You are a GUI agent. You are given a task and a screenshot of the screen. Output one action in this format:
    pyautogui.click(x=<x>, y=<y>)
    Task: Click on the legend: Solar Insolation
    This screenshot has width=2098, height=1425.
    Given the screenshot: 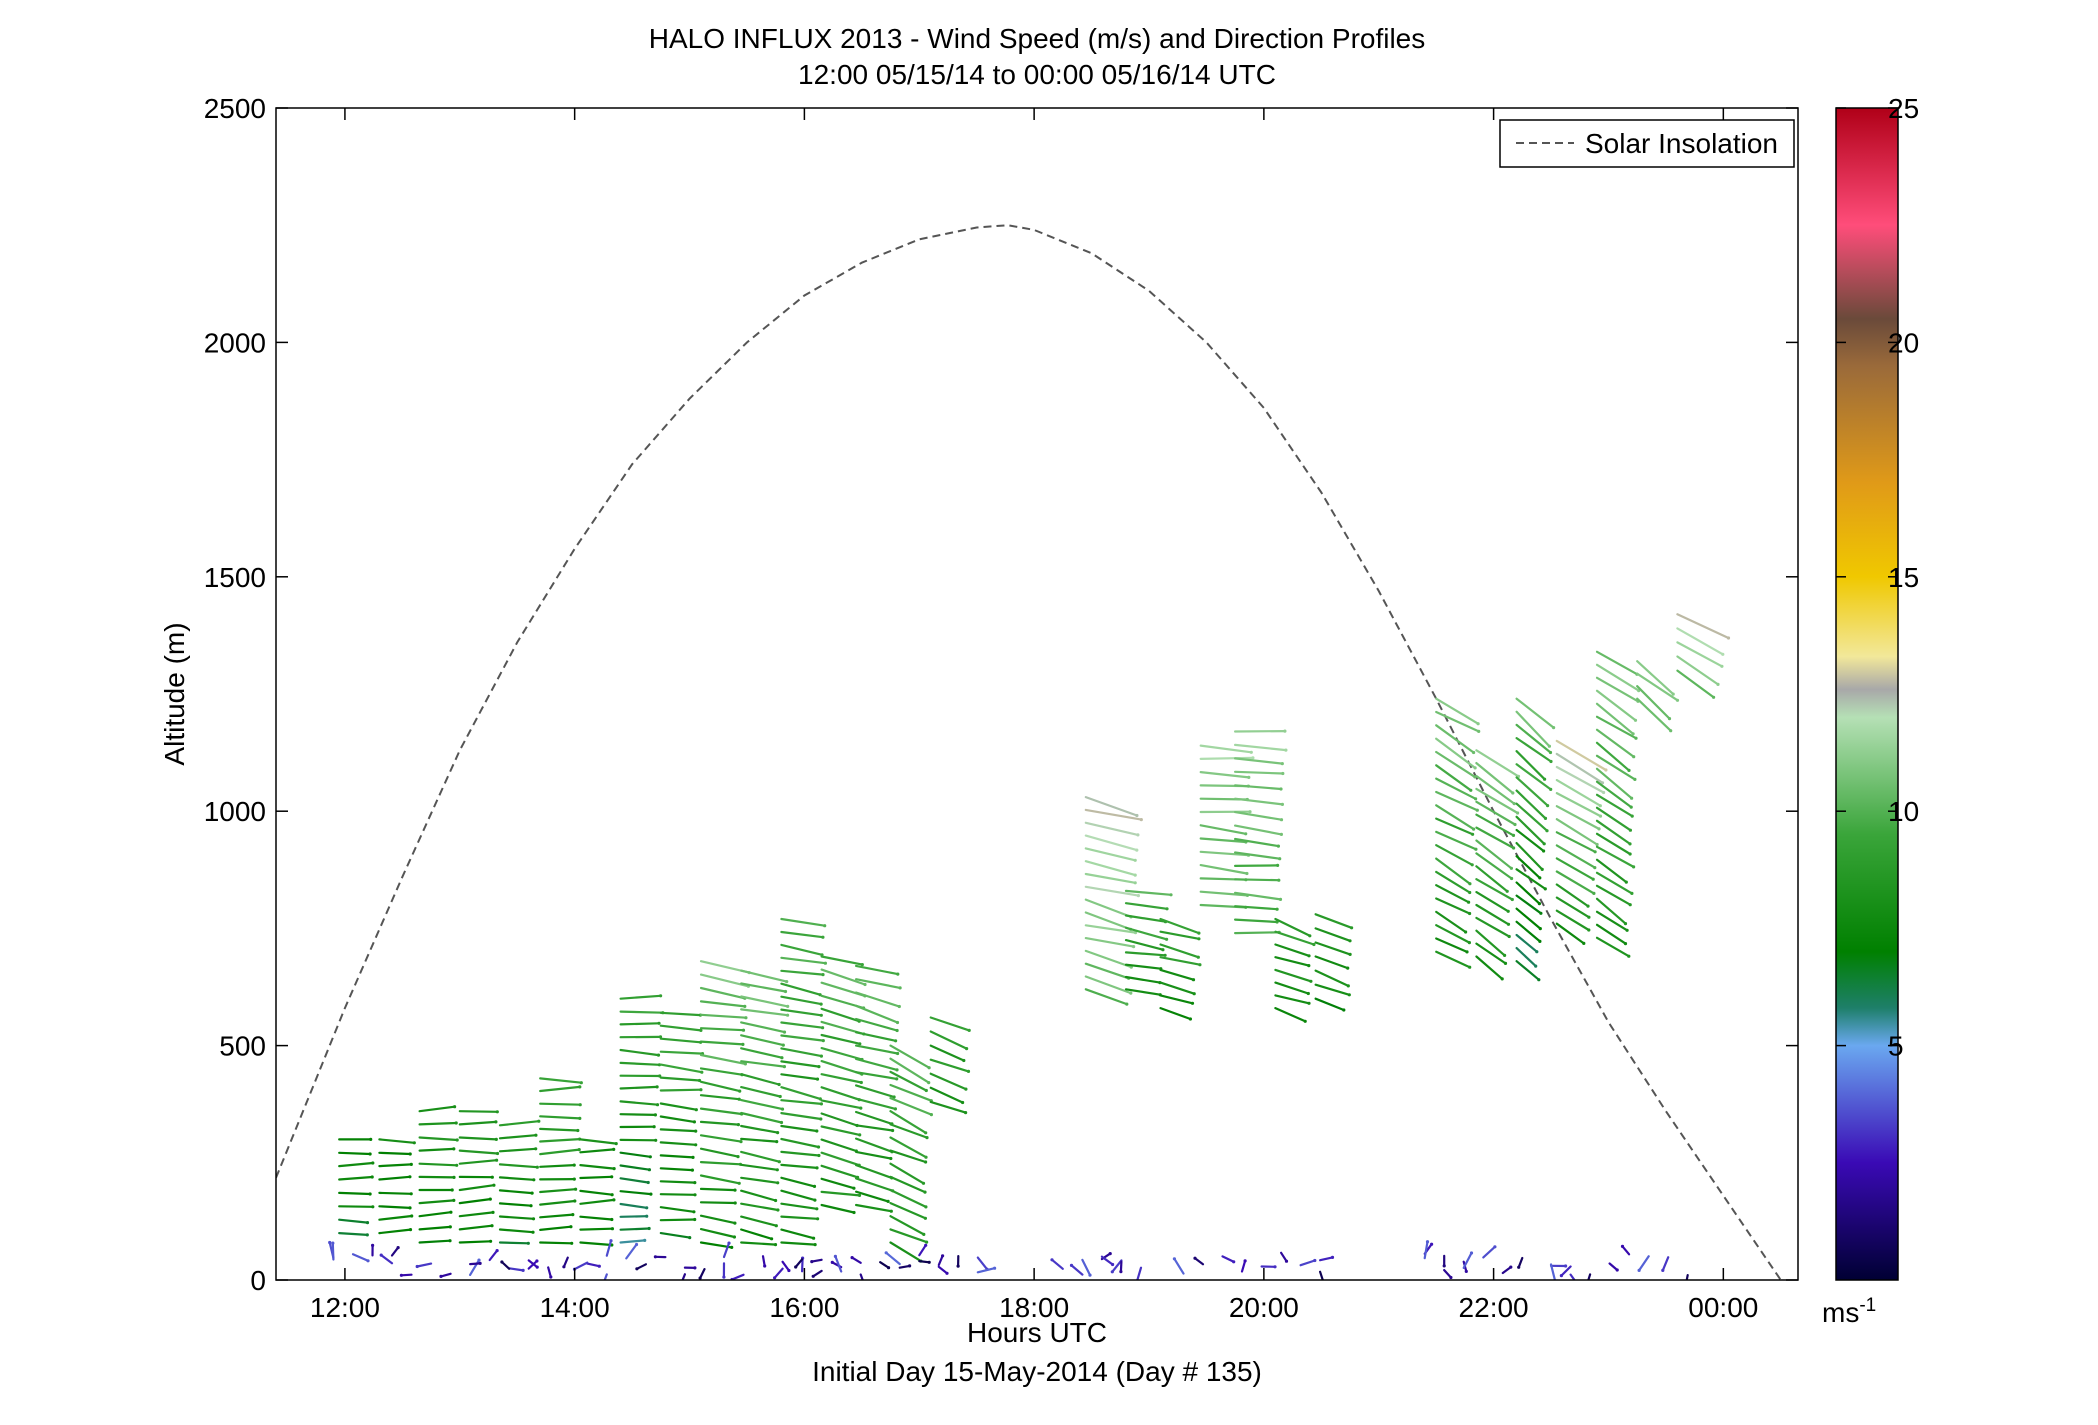 What is the action you would take?
    pyautogui.click(x=1647, y=143)
    